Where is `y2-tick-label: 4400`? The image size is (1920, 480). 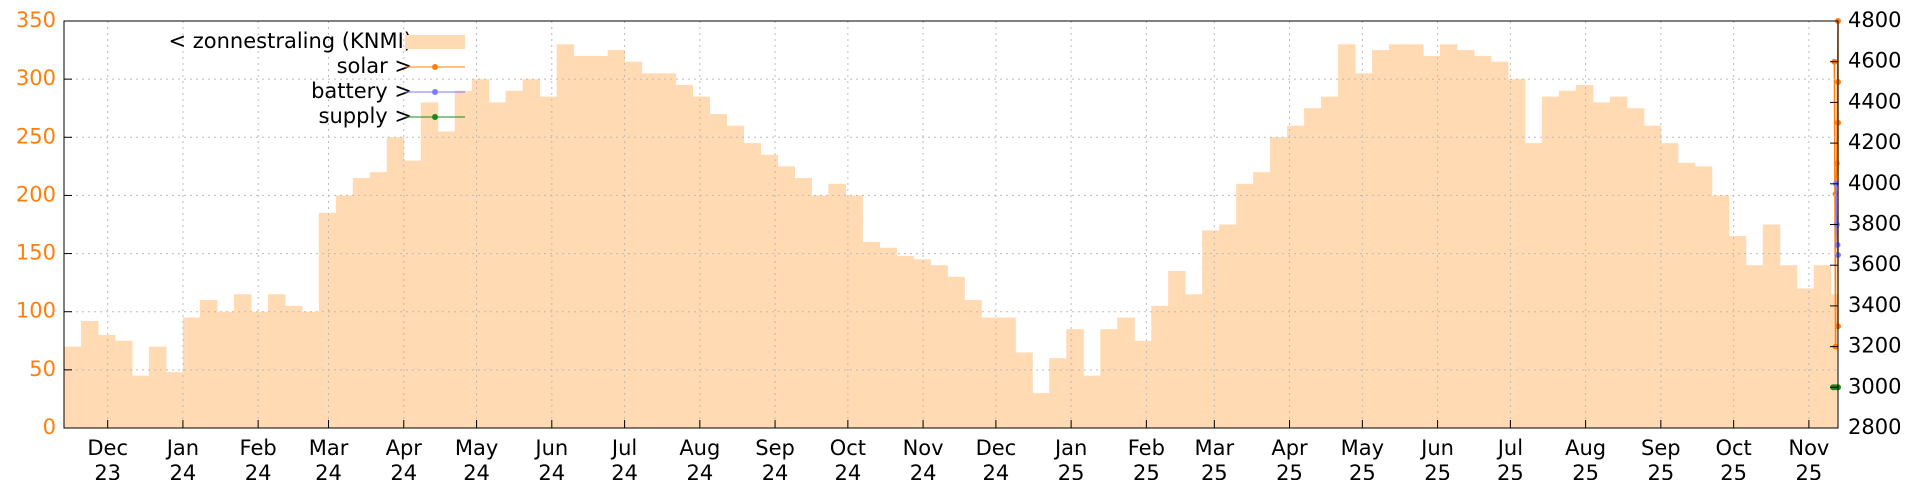 y2-tick-label: 4400 is located at coordinates (1874, 101).